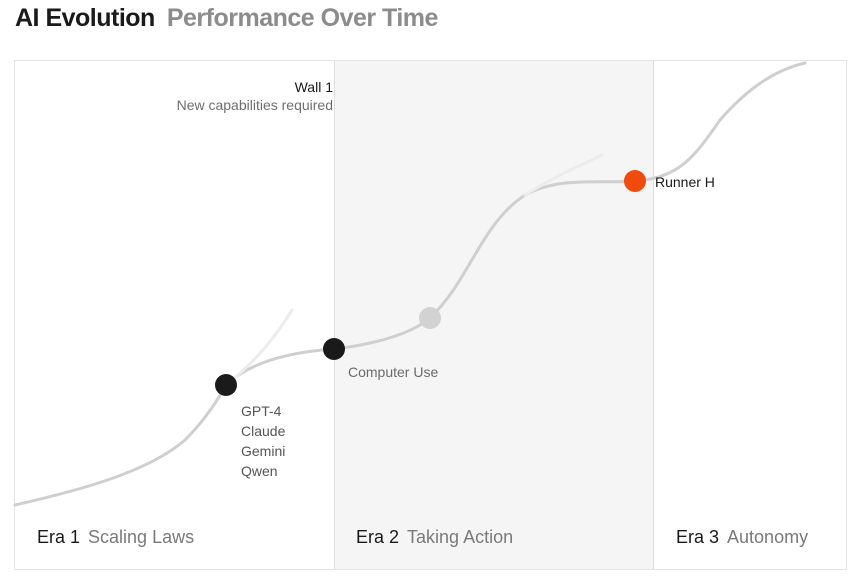  Describe the element at coordinates (460, 537) in the screenshot. I see `era-name: Taking Action` at that location.